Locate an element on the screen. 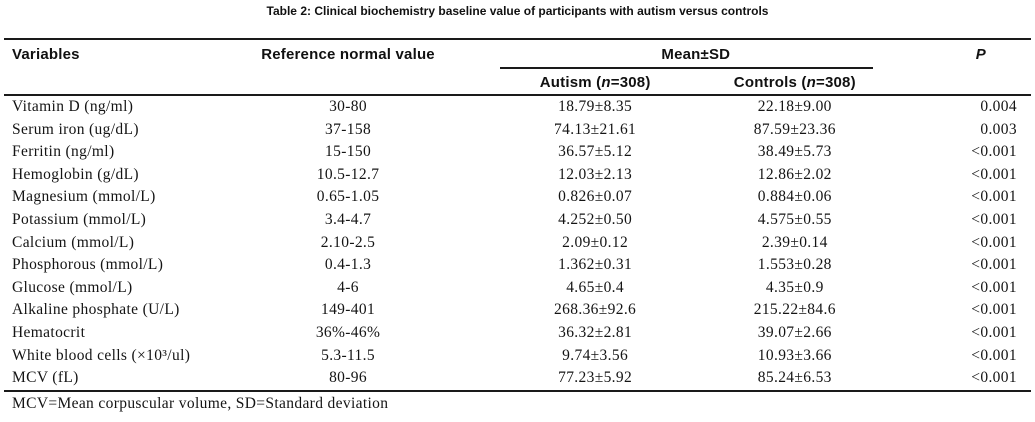 Image resolution: width=1035 pixels, height=422 pixels. controls-mean-cell: 2.39±0.14 is located at coordinates (794, 242).